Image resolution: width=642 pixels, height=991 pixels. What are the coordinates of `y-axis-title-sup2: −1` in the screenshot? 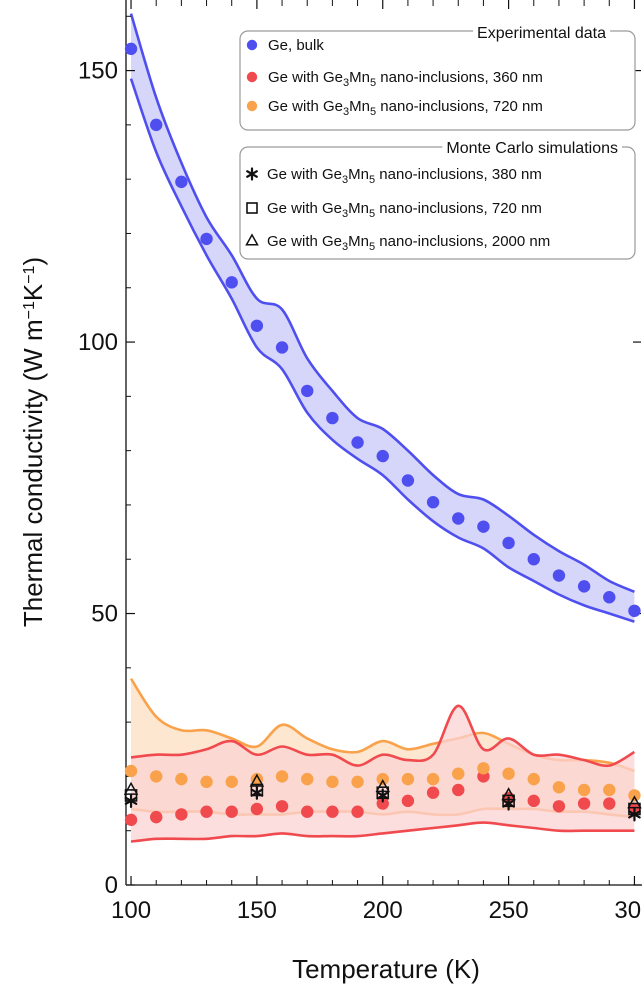 It's located at (29, 274).